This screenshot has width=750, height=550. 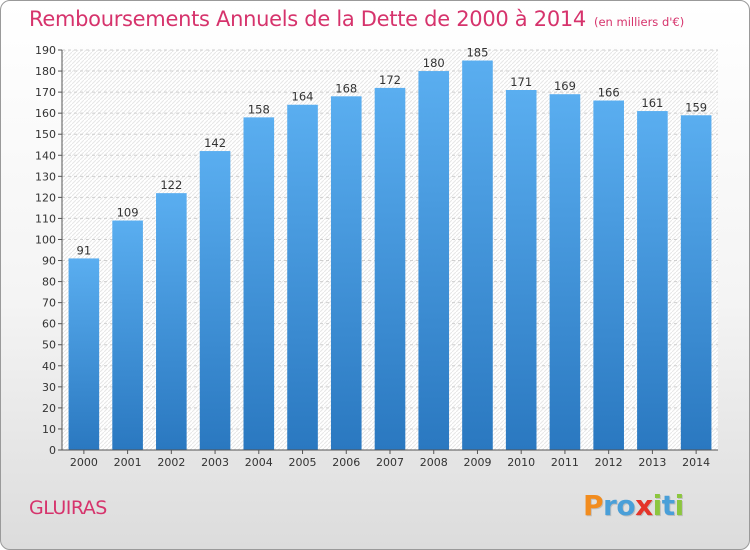 I want to click on x-tick-label: 2002, so click(x=171, y=462).